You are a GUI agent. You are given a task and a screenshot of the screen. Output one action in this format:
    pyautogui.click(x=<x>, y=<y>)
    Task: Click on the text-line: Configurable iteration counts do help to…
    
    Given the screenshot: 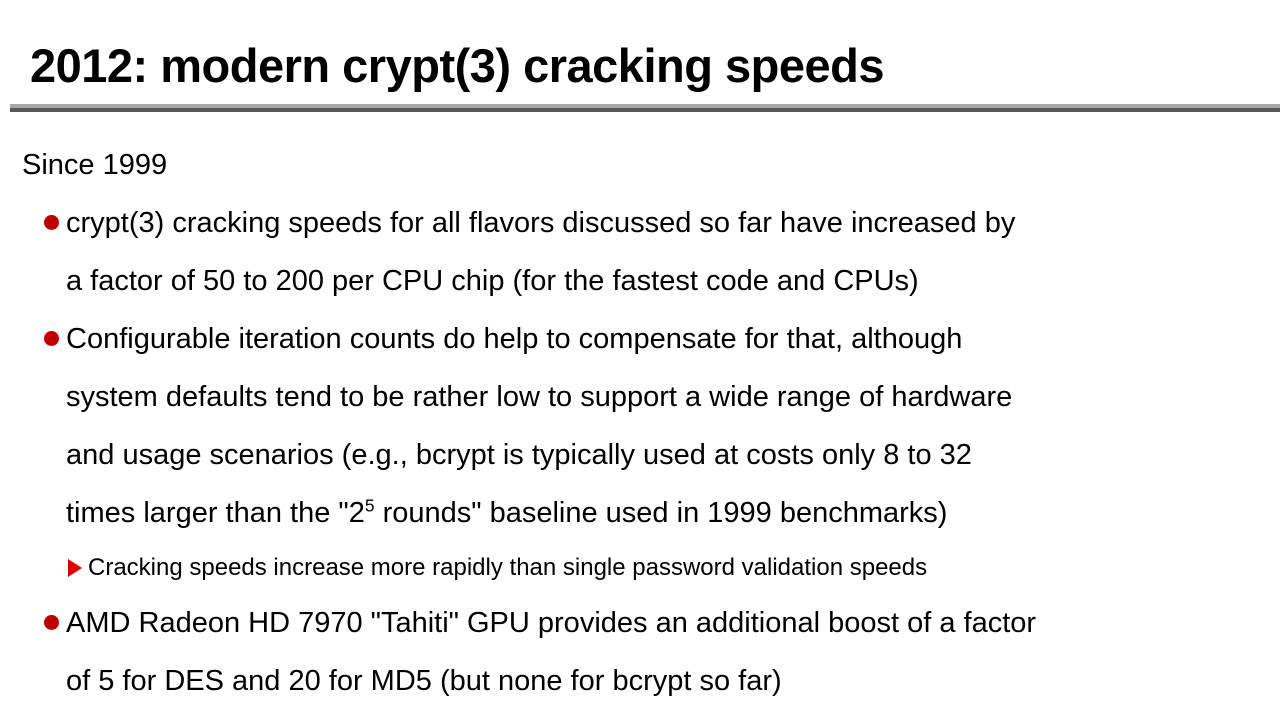 What is the action you would take?
    pyautogui.click(x=514, y=339)
    